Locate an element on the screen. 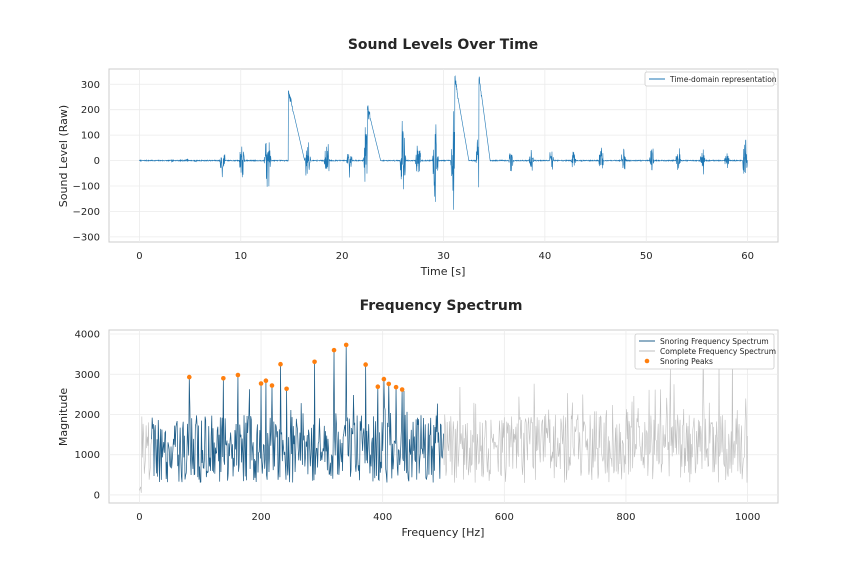  time-chart-xtick-label: 0 is located at coordinates (139, 256).